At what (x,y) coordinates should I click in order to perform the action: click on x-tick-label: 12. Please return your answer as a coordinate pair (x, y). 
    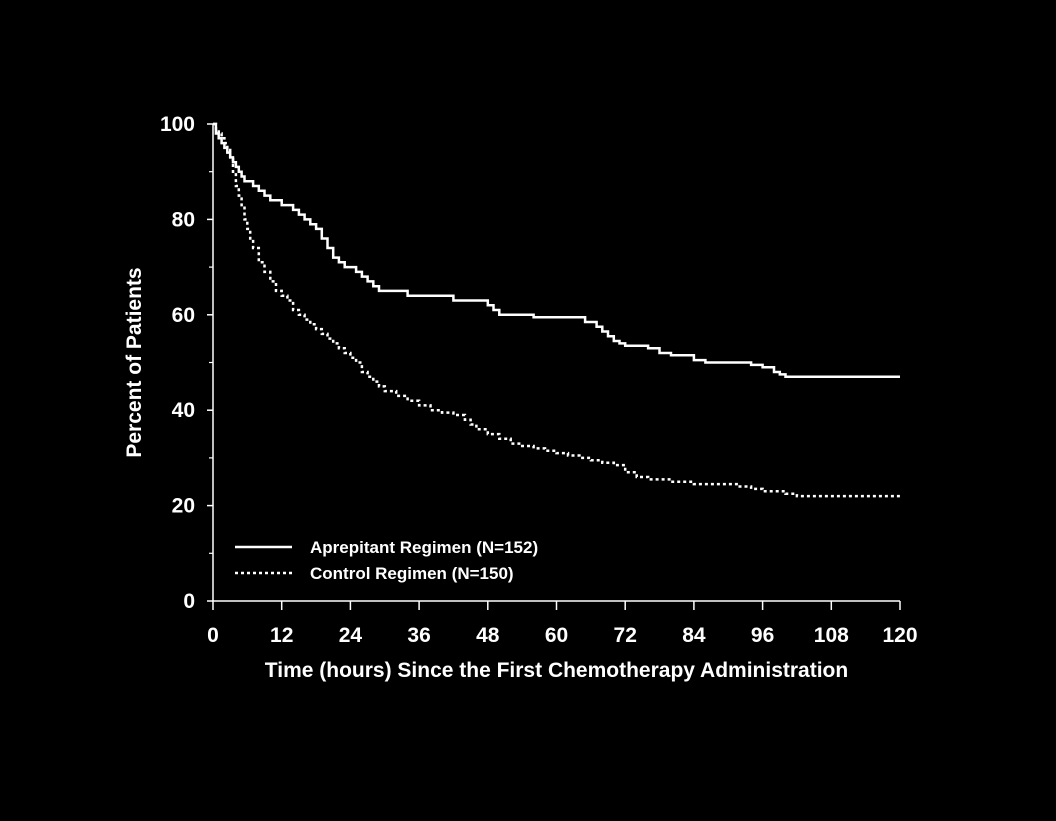
    Looking at the image, I should click on (281, 635).